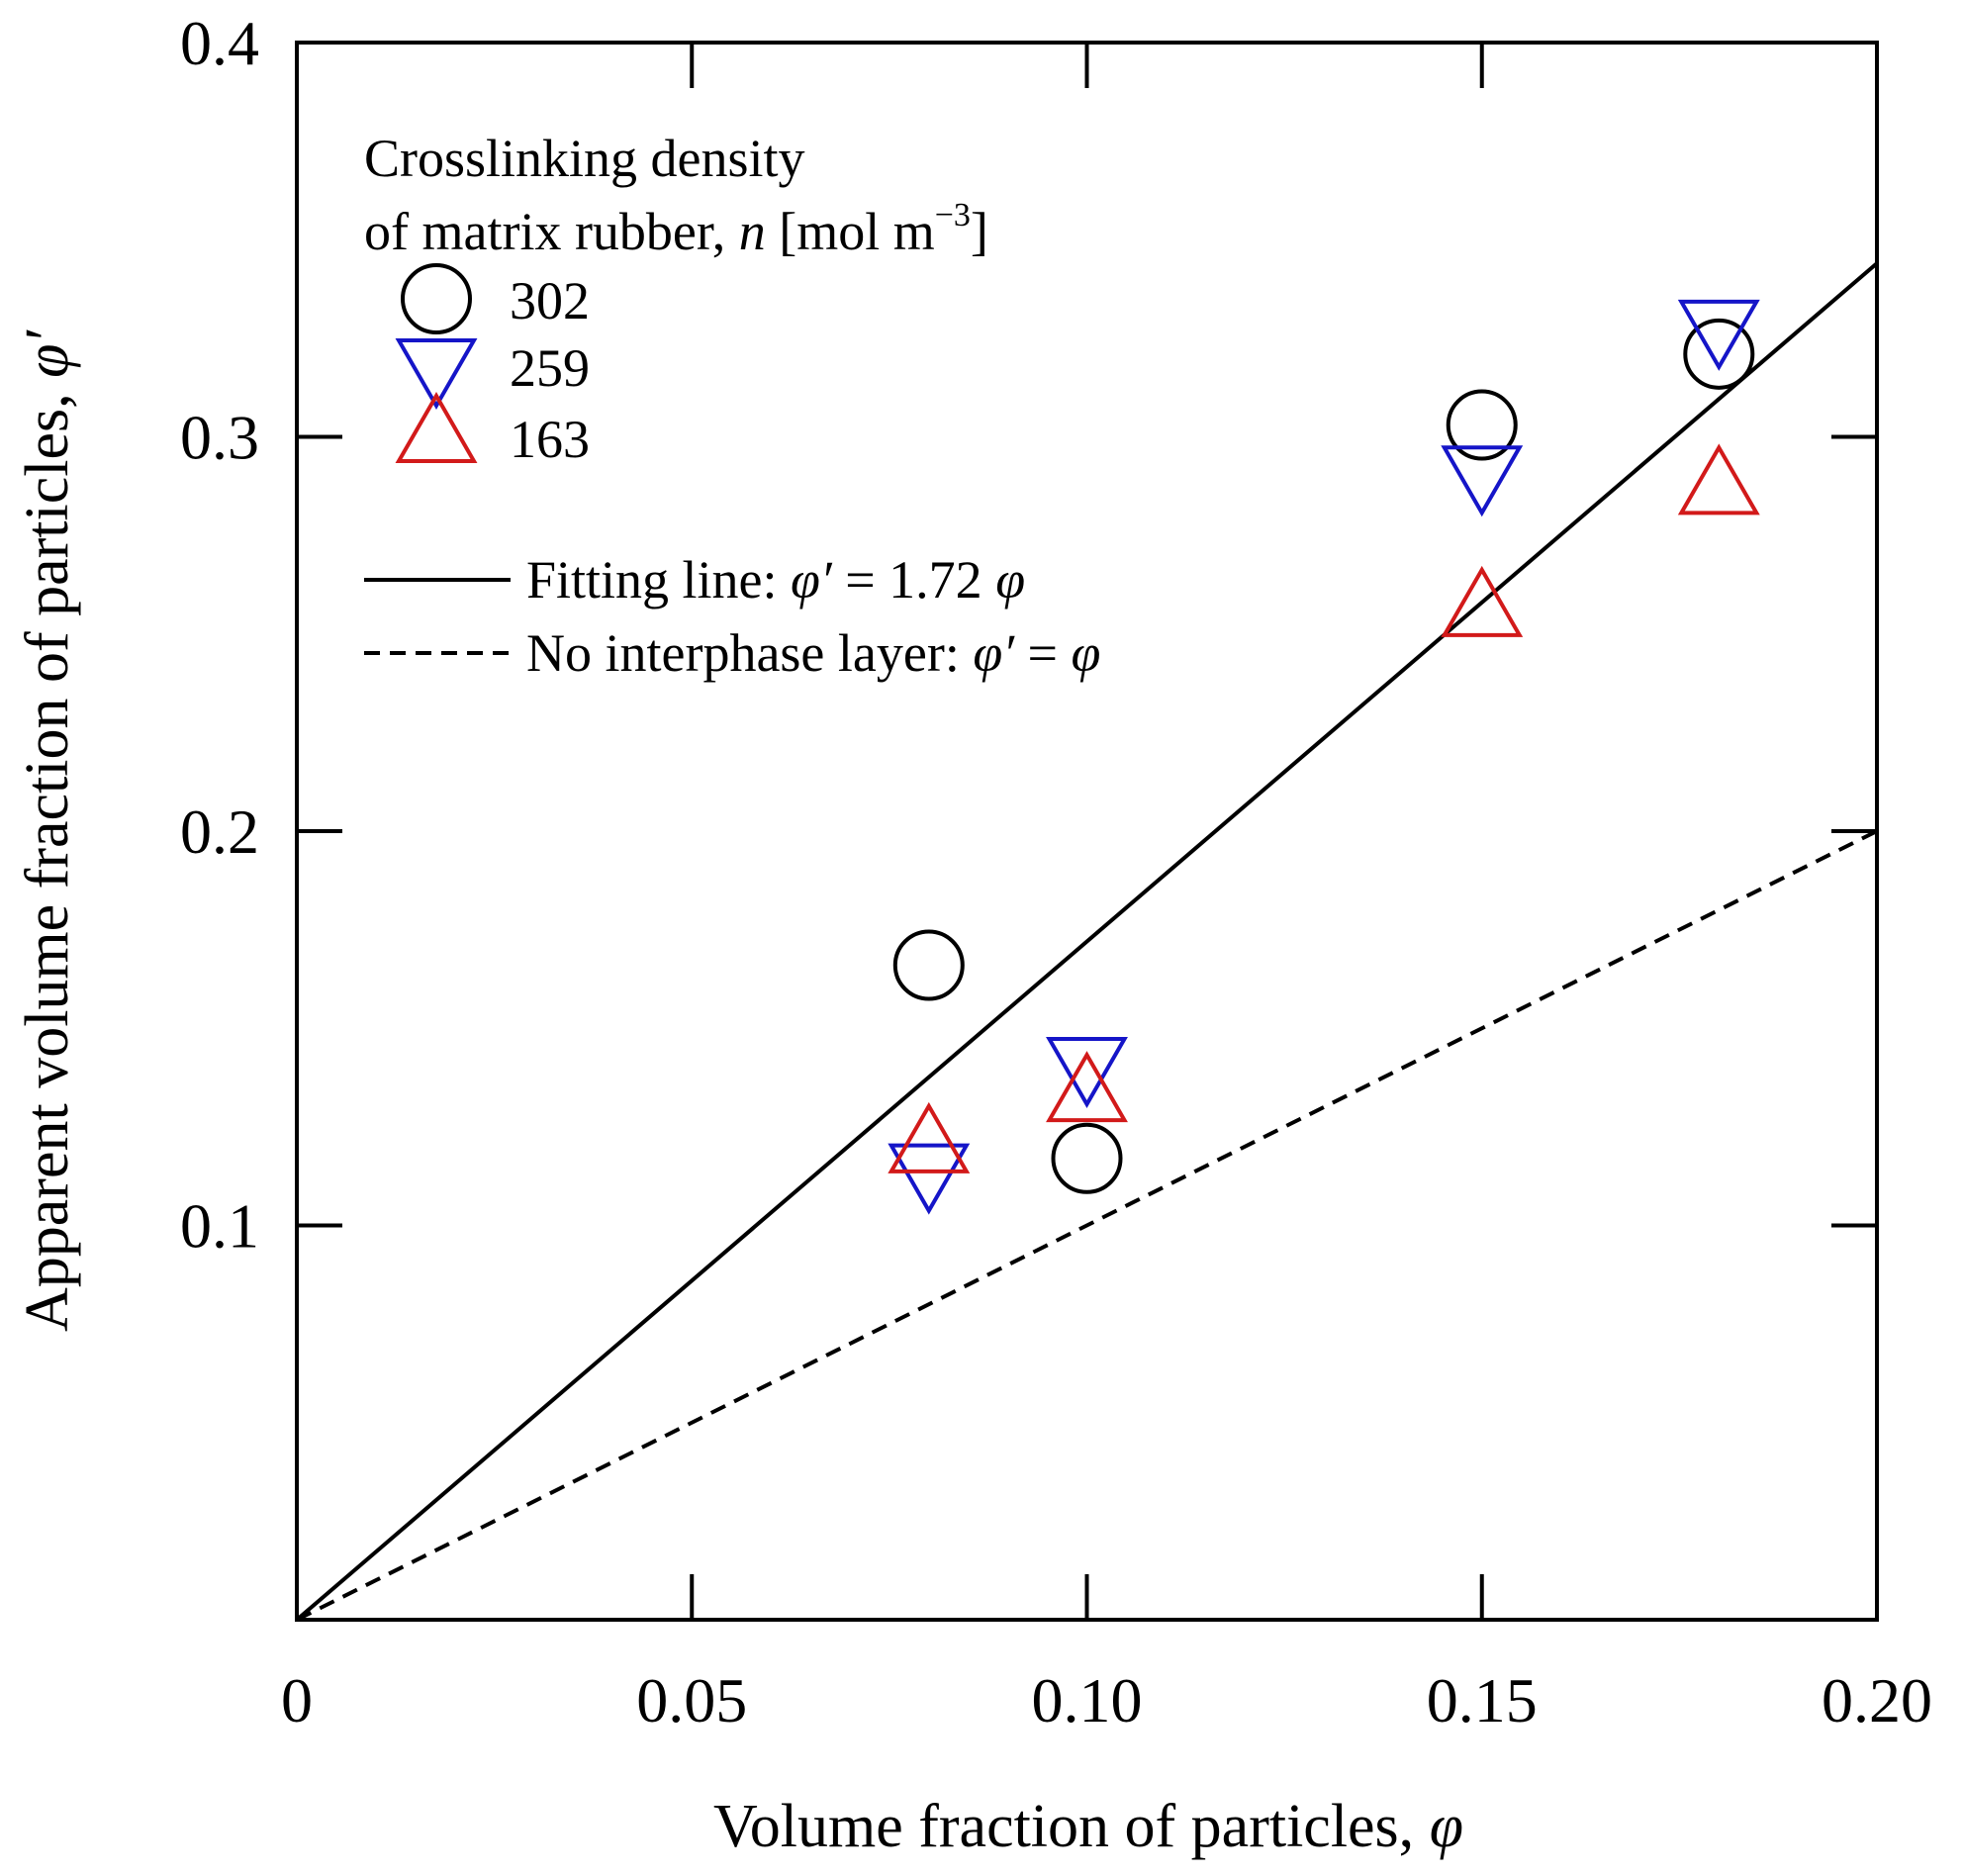  Describe the element at coordinates (813, 653) in the screenshot. I see `legend-no-interphase-label: No interphase layer: φ′ = φ` at that location.